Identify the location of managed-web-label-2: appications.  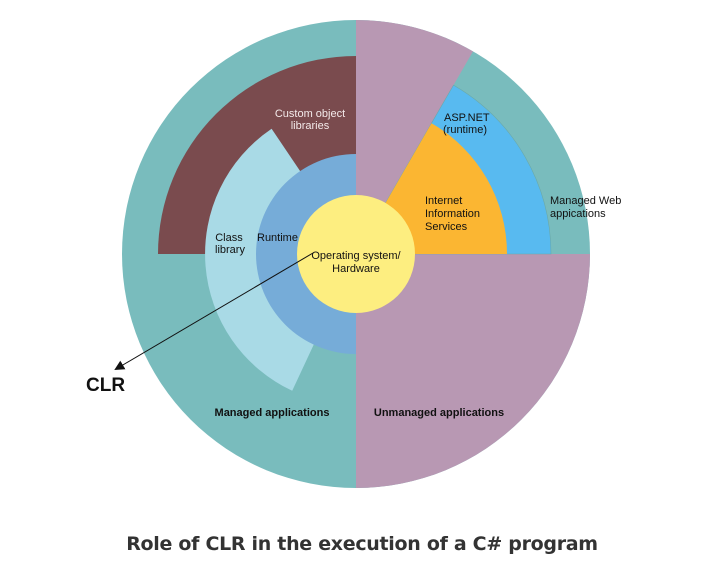
(578, 214).